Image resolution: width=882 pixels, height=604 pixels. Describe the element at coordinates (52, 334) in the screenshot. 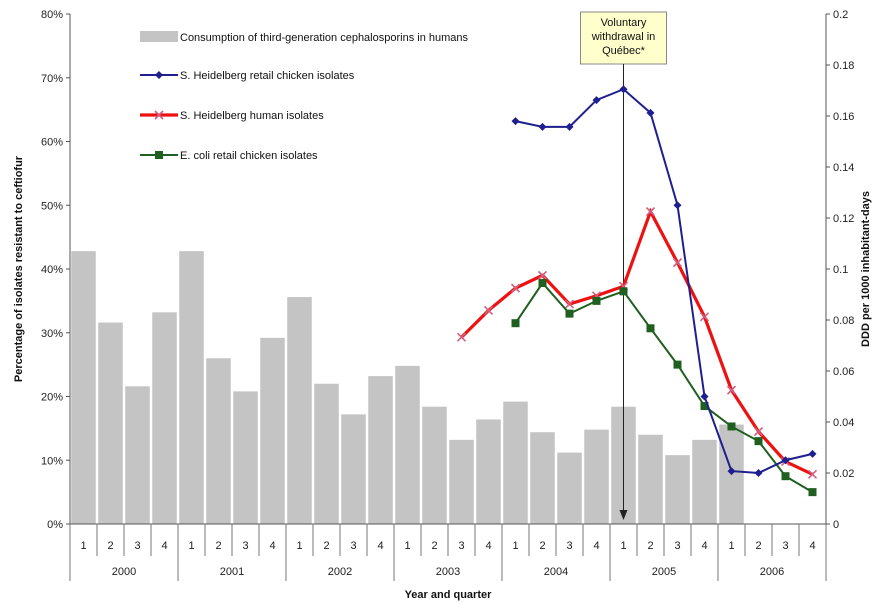

I see `left-tick-label: 30%` at that location.